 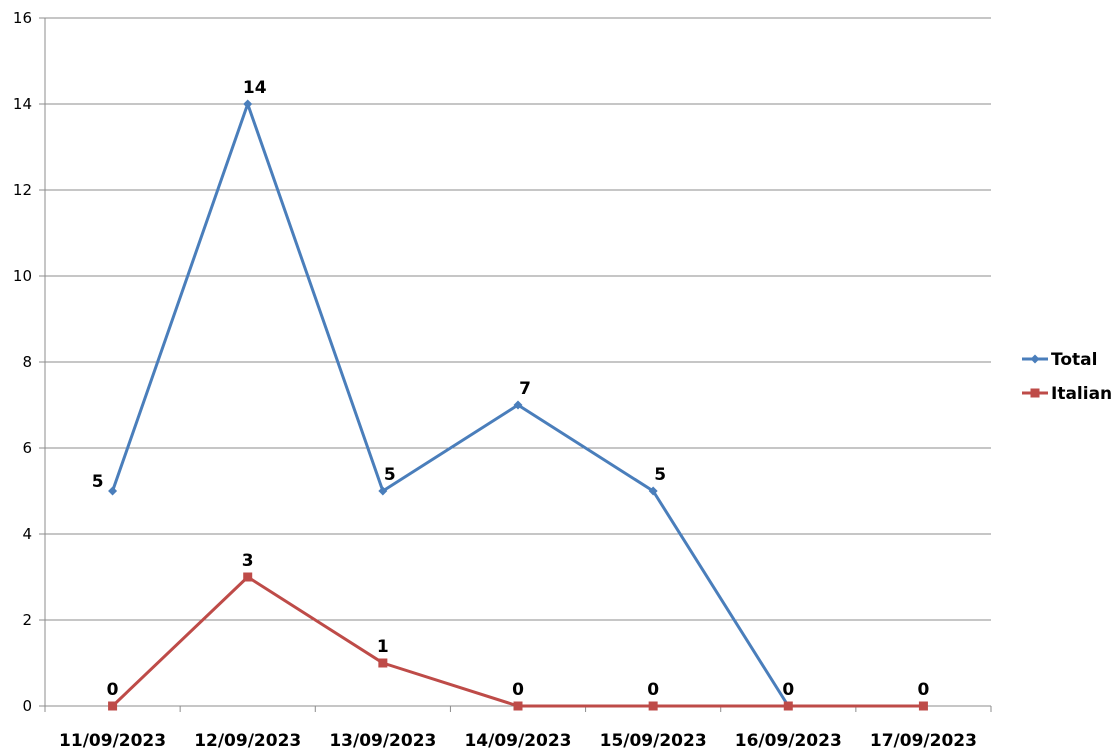 I want to click on y-tick-label: 8, so click(x=27, y=362).